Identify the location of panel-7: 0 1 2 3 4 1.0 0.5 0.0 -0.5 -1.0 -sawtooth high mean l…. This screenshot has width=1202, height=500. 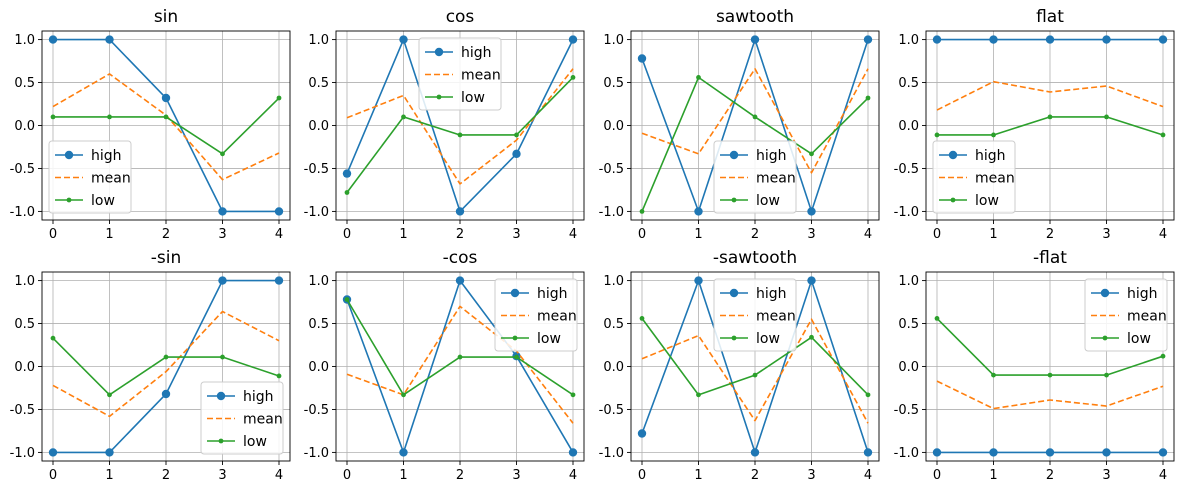
(739, 365).